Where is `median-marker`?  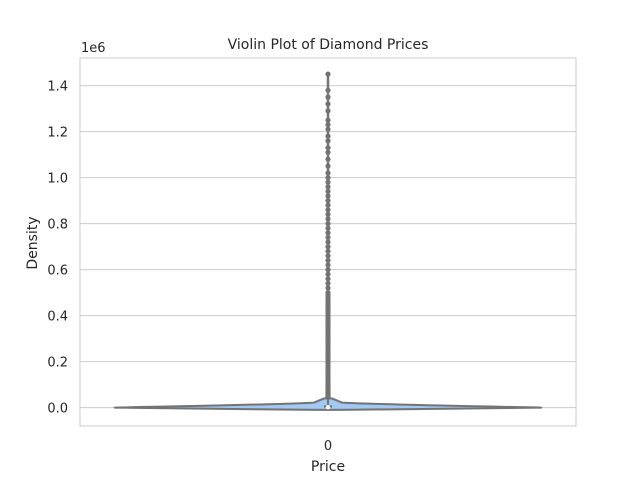 median-marker is located at coordinates (328, 407).